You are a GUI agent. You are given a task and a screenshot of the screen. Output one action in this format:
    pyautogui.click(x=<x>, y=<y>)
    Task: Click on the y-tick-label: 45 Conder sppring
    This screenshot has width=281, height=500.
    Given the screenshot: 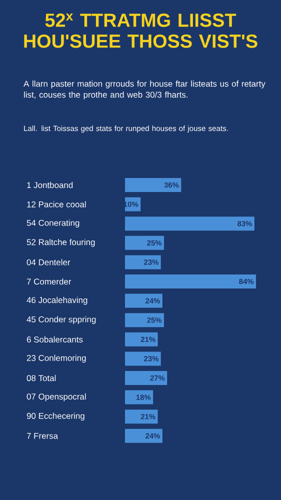 What is the action you would take?
    pyautogui.click(x=61, y=320)
    